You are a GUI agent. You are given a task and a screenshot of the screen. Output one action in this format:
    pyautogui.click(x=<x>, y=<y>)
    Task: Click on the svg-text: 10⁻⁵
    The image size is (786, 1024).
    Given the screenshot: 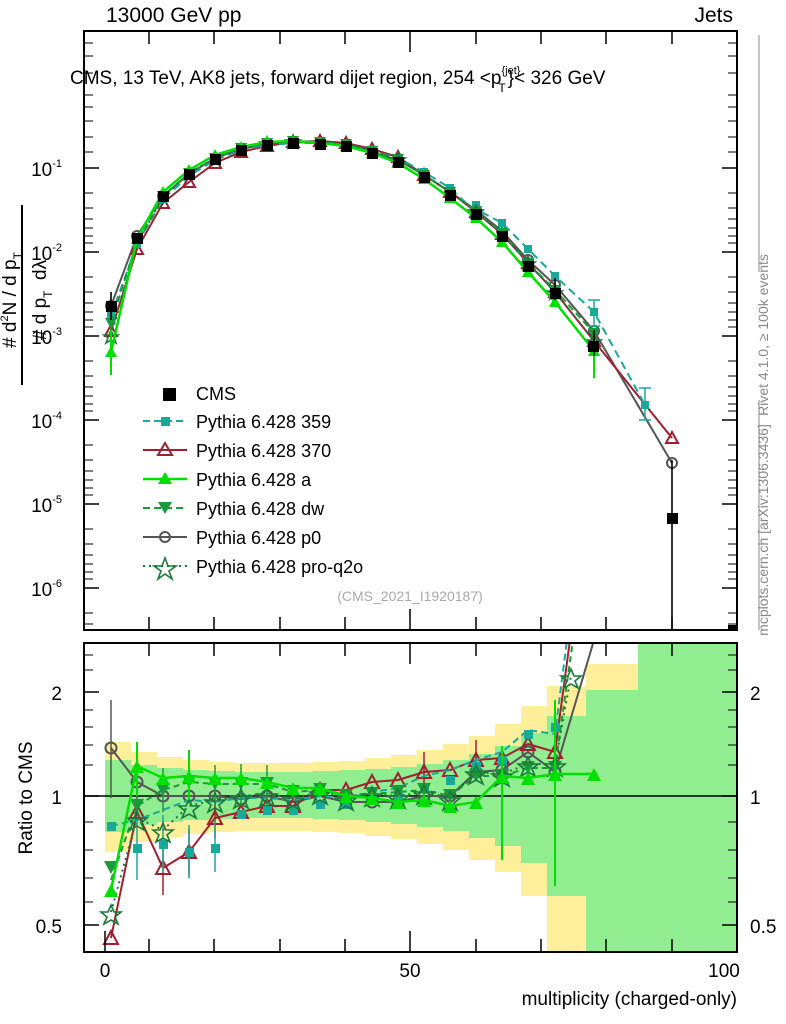 What is the action you would take?
    pyautogui.click(x=46, y=505)
    